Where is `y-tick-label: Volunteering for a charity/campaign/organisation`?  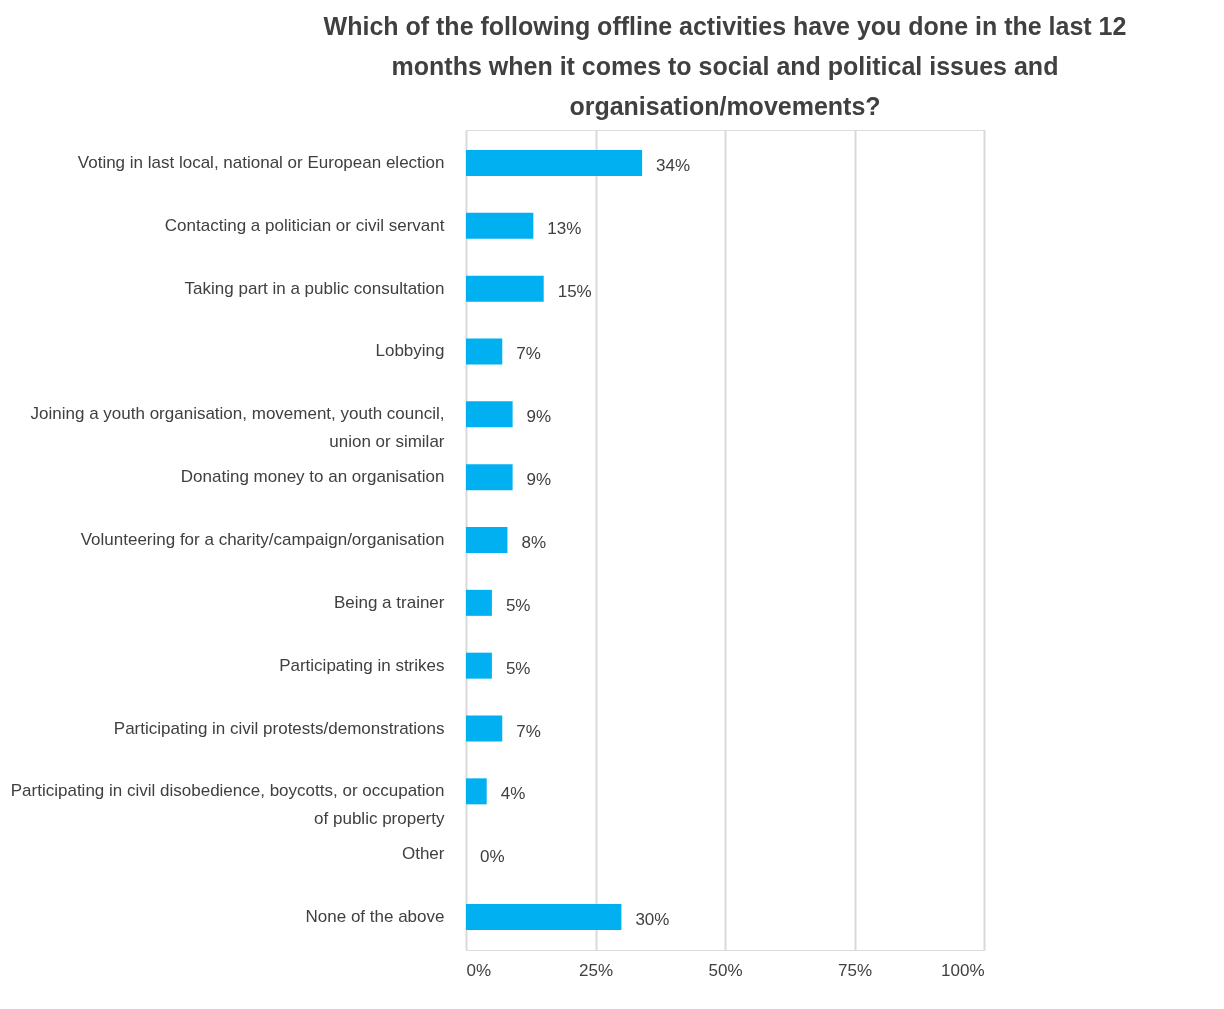 y-tick-label: Volunteering for a charity/campaign/organisation is located at coordinates (262, 539).